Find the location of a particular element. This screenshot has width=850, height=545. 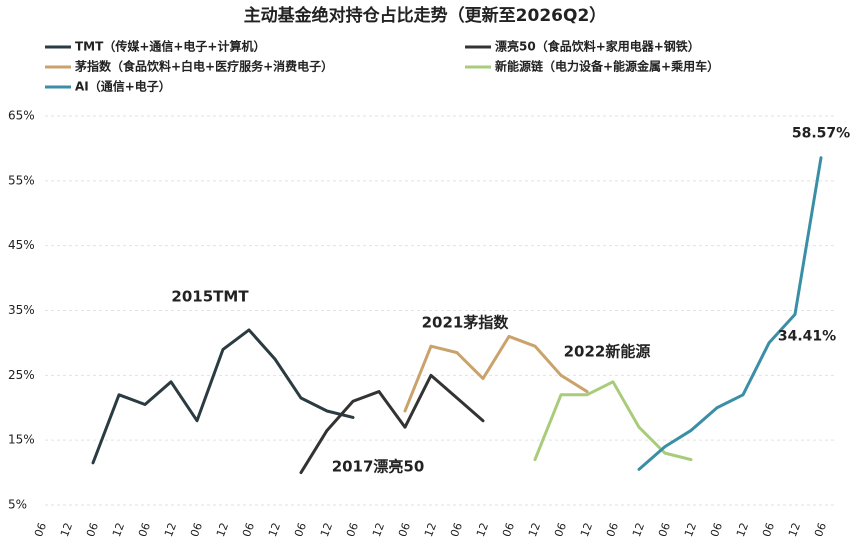

annotation: 2021茅指数 is located at coordinates (466, 323).